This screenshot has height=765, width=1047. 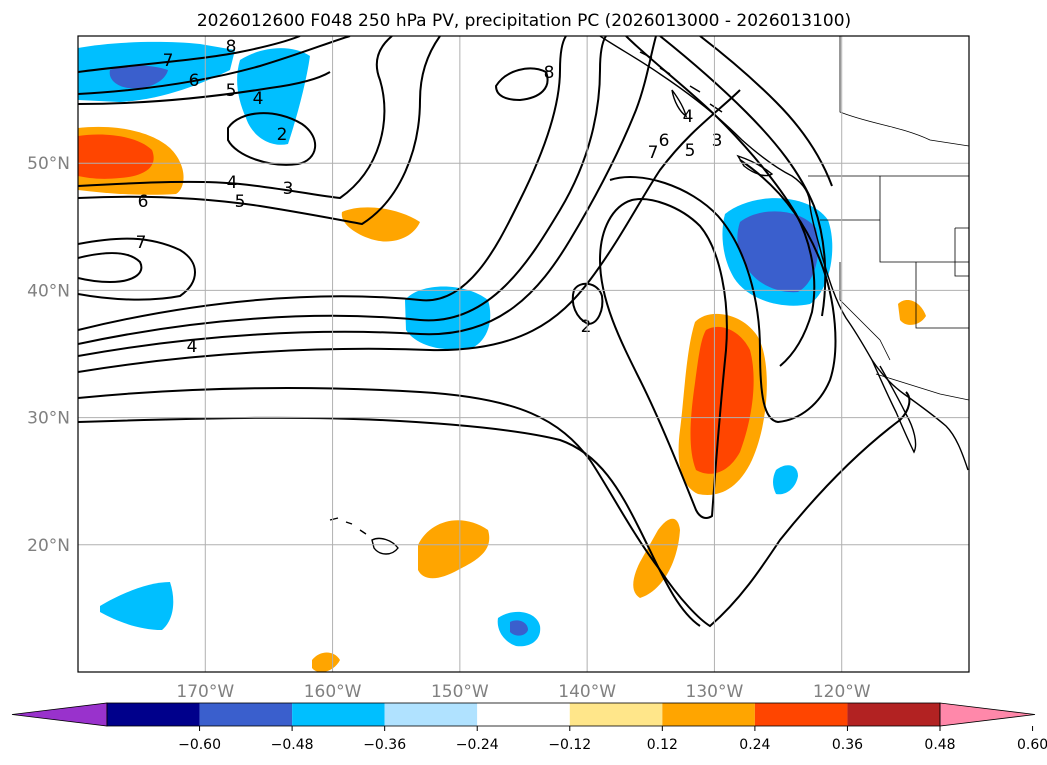 What do you see at coordinates (842, 692) in the screenshot?
I see `longitude-tick-label: 120°W` at bounding box center [842, 692].